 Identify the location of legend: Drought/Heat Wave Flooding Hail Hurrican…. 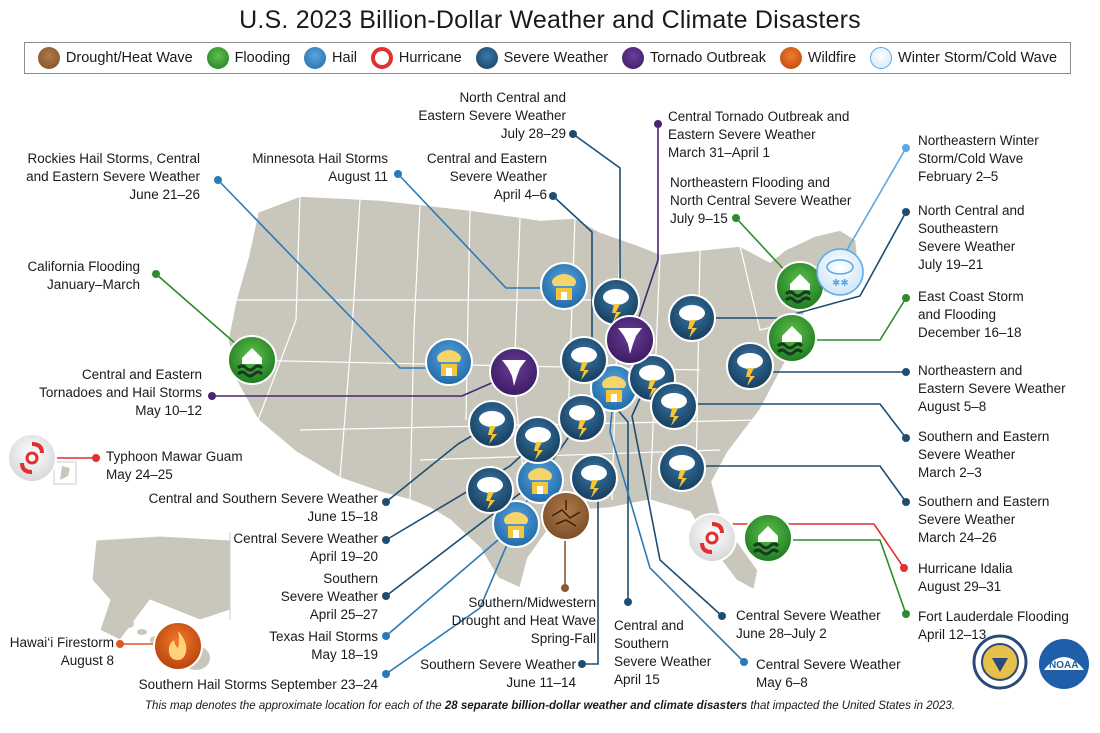
(547, 58).